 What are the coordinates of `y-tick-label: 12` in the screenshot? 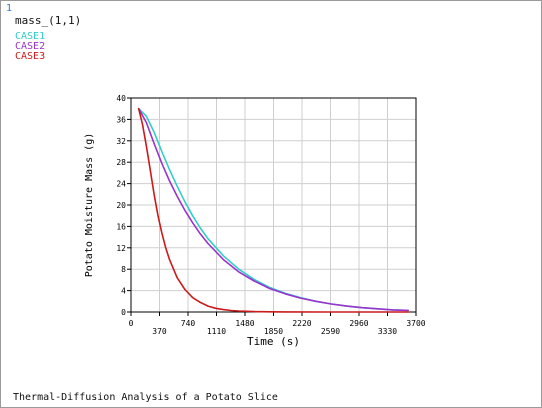 It's located at (121, 248).